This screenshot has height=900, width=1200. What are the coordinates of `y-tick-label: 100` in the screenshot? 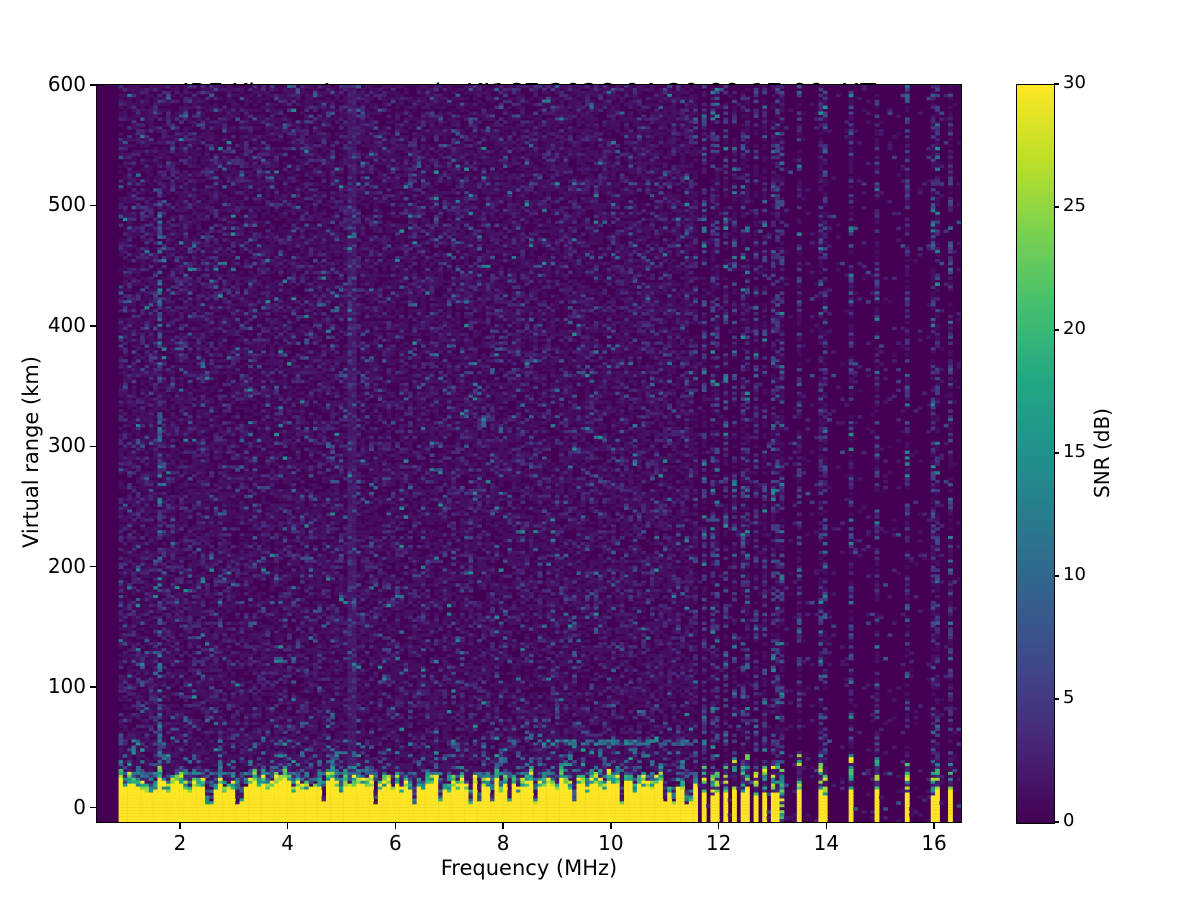 It's located at (66, 686).